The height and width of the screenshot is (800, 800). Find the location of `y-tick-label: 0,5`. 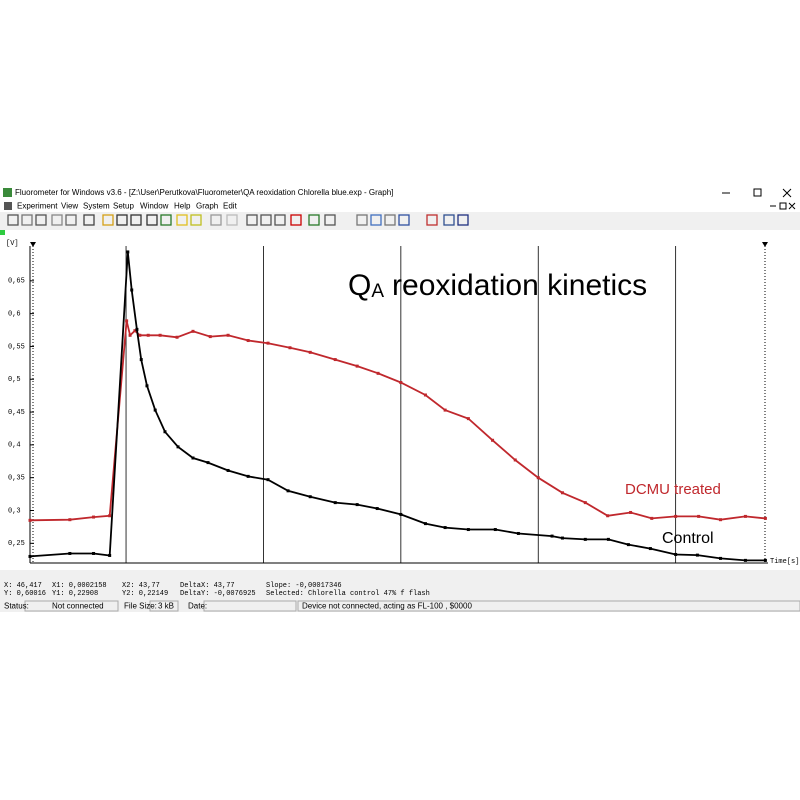

y-tick-label: 0,5 is located at coordinates (14, 380).